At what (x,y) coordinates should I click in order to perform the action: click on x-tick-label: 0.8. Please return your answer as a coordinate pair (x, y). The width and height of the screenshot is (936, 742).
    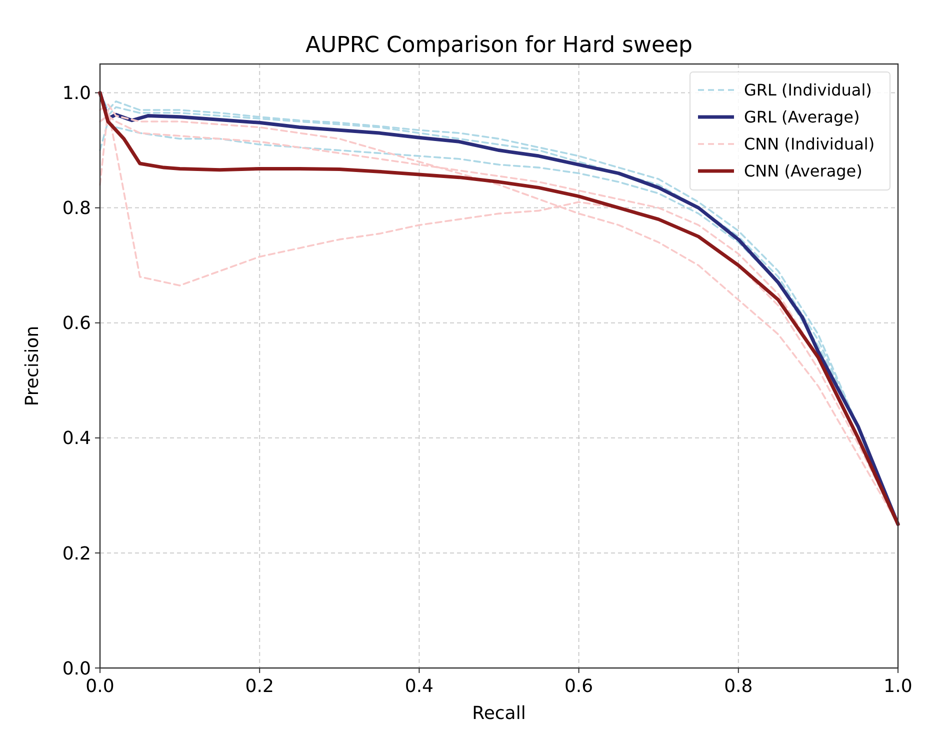
    Looking at the image, I should click on (738, 686).